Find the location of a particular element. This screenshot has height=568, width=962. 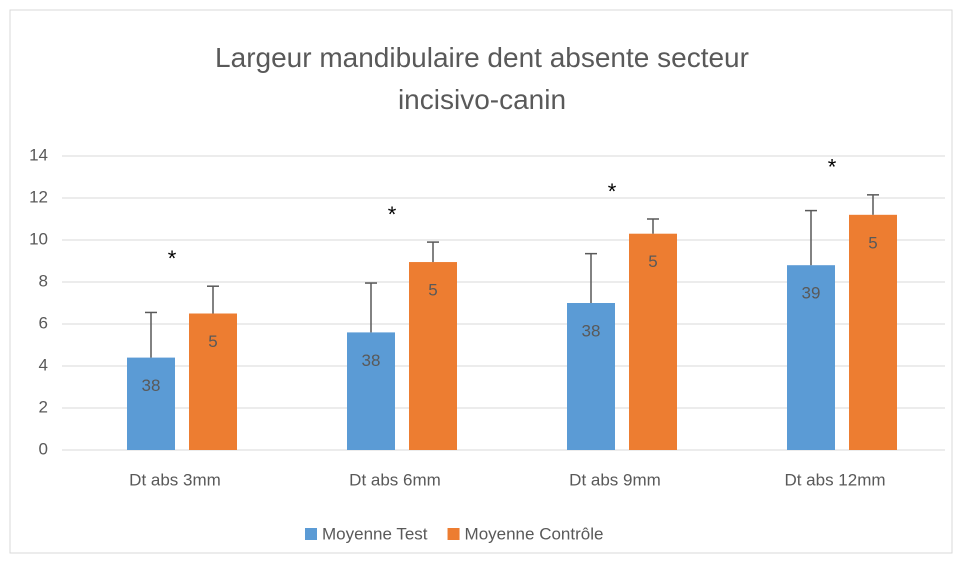

x-tick-label: Dt abs 3mm is located at coordinates (175, 479).